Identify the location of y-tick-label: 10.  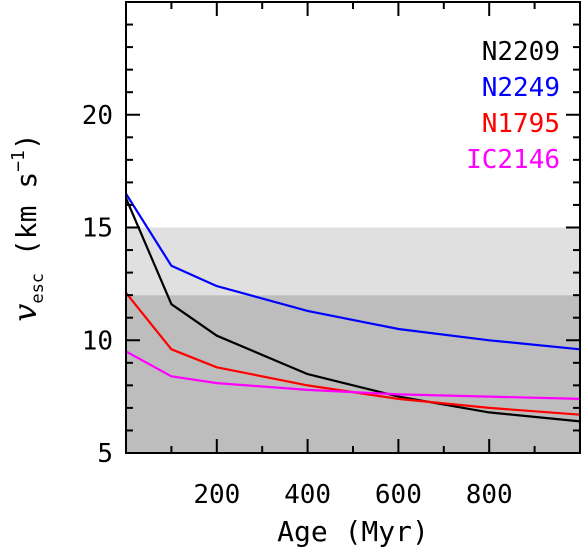
(97, 341).